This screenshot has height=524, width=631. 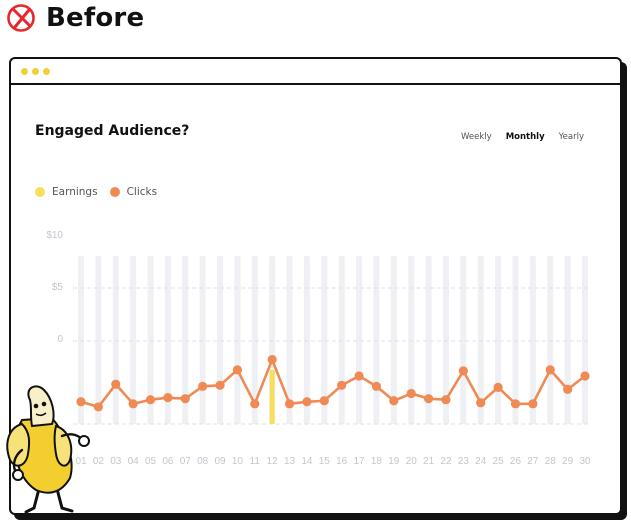 I want to click on x-tick-label: 22, so click(x=446, y=461).